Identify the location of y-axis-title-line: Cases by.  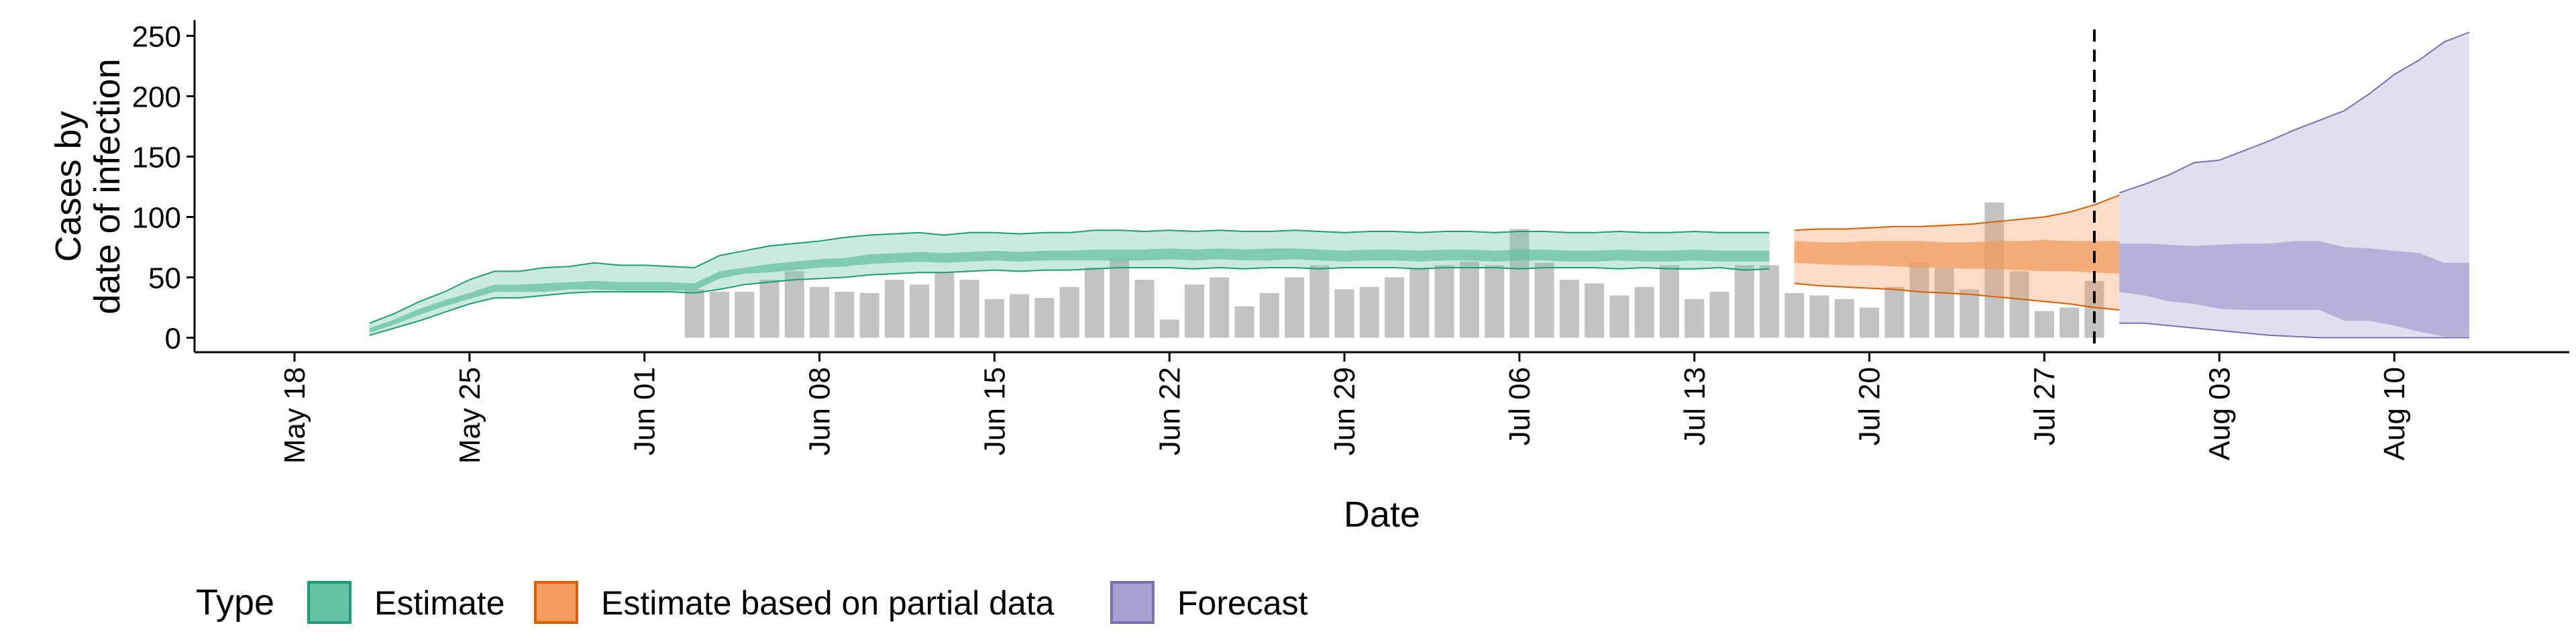
(68, 186).